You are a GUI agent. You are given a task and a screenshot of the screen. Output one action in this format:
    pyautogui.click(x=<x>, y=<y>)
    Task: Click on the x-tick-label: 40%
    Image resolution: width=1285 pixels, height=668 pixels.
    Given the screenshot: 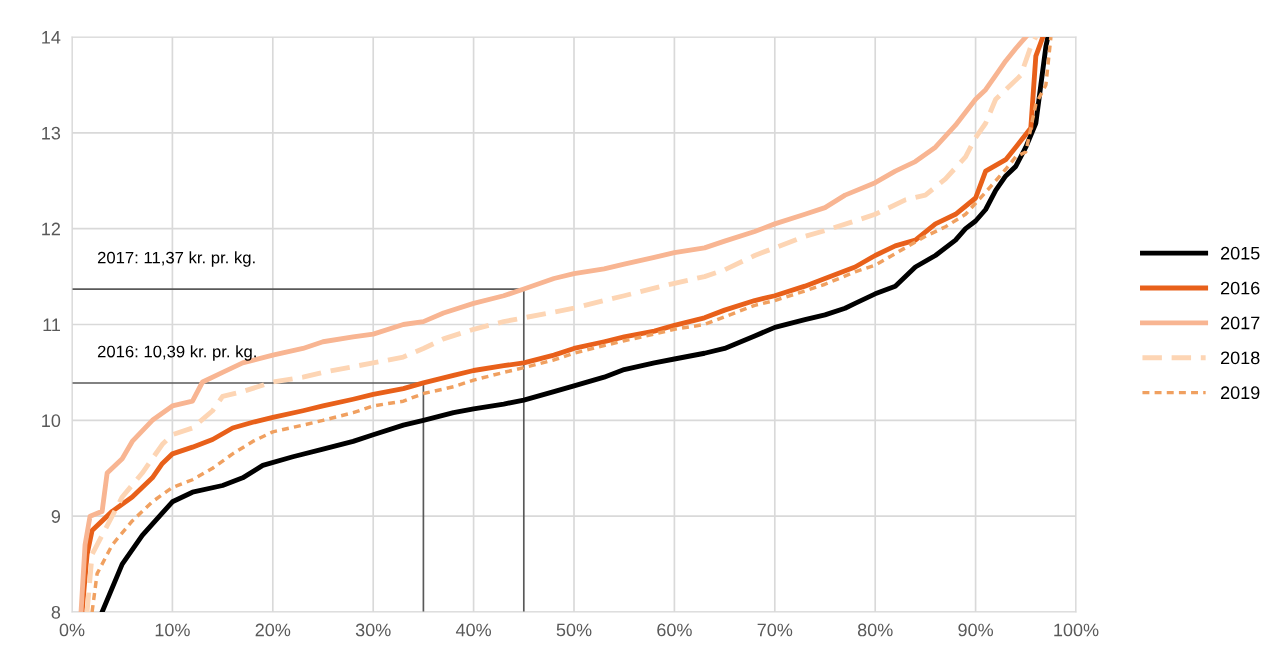 What is the action you would take?
    pyautogui.click(x=473, y=630)
    